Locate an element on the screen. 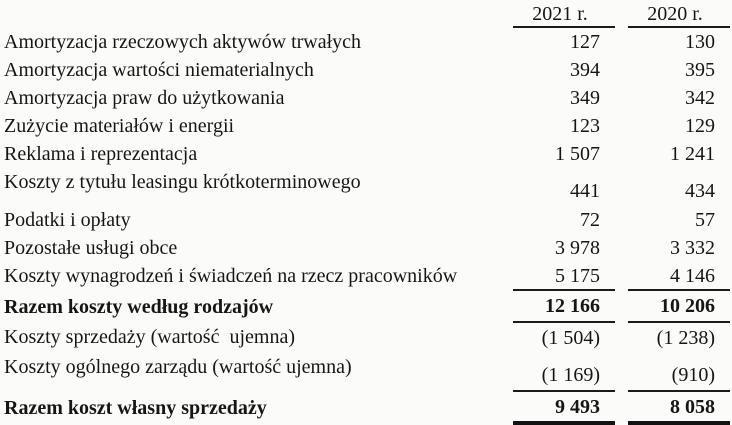 The image size is (732, 425). value-2020: (910) is located at coordinates (679, 372).